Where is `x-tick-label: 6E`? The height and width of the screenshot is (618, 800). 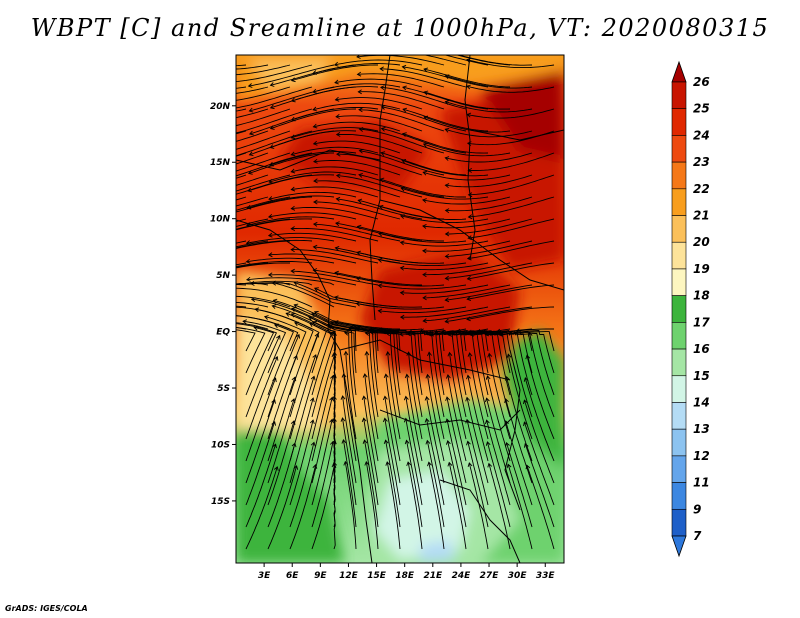 x-tick-label: 6E is located at coordinates (292, 576).